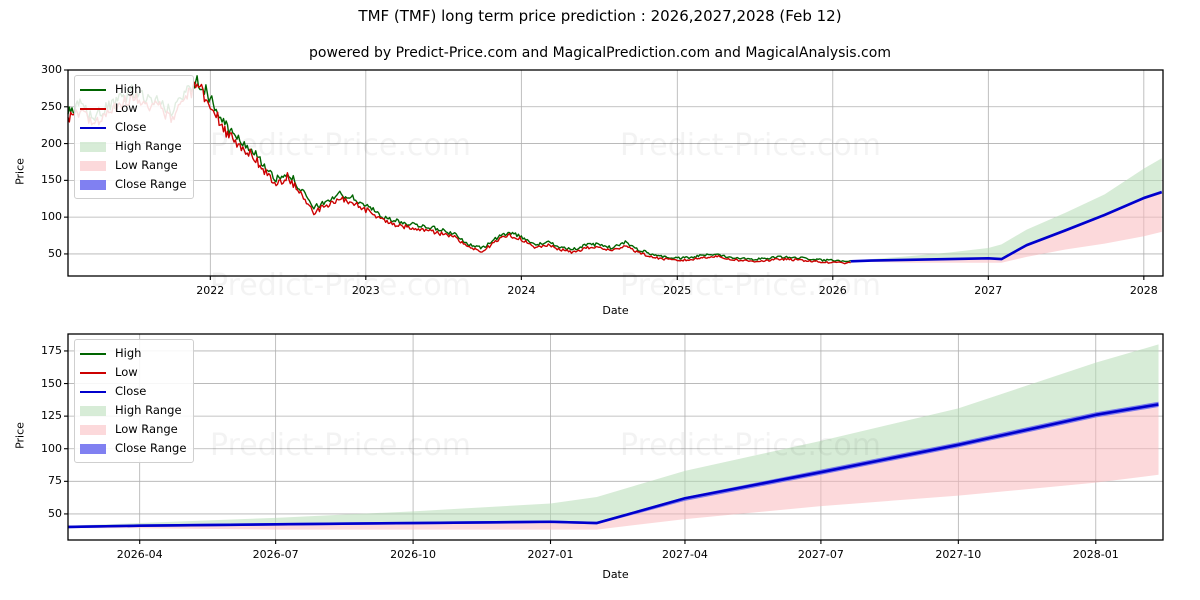 This screenshot has width=1200, height=600. Describe the element at coordinates (521, 290) in the screenshot. I see `x-tick-label: 2024` at that location.